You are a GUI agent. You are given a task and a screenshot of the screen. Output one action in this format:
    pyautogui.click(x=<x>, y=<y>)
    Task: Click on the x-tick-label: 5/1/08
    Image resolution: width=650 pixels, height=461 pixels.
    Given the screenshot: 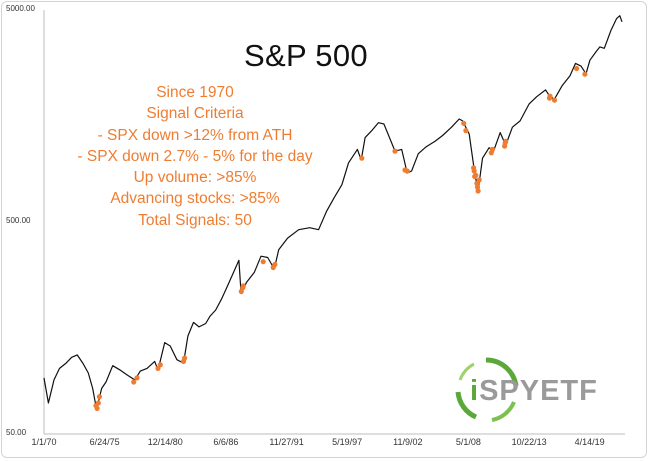 What is the action you would take?
    pyautogui.click(x=468, y=442)
    